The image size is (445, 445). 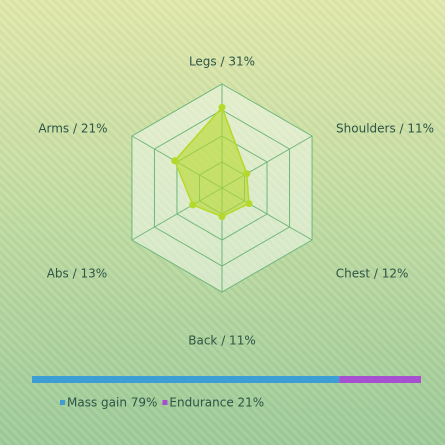 I want to click on legend-label: Mass gain 79%, so click(x=112, y=403).